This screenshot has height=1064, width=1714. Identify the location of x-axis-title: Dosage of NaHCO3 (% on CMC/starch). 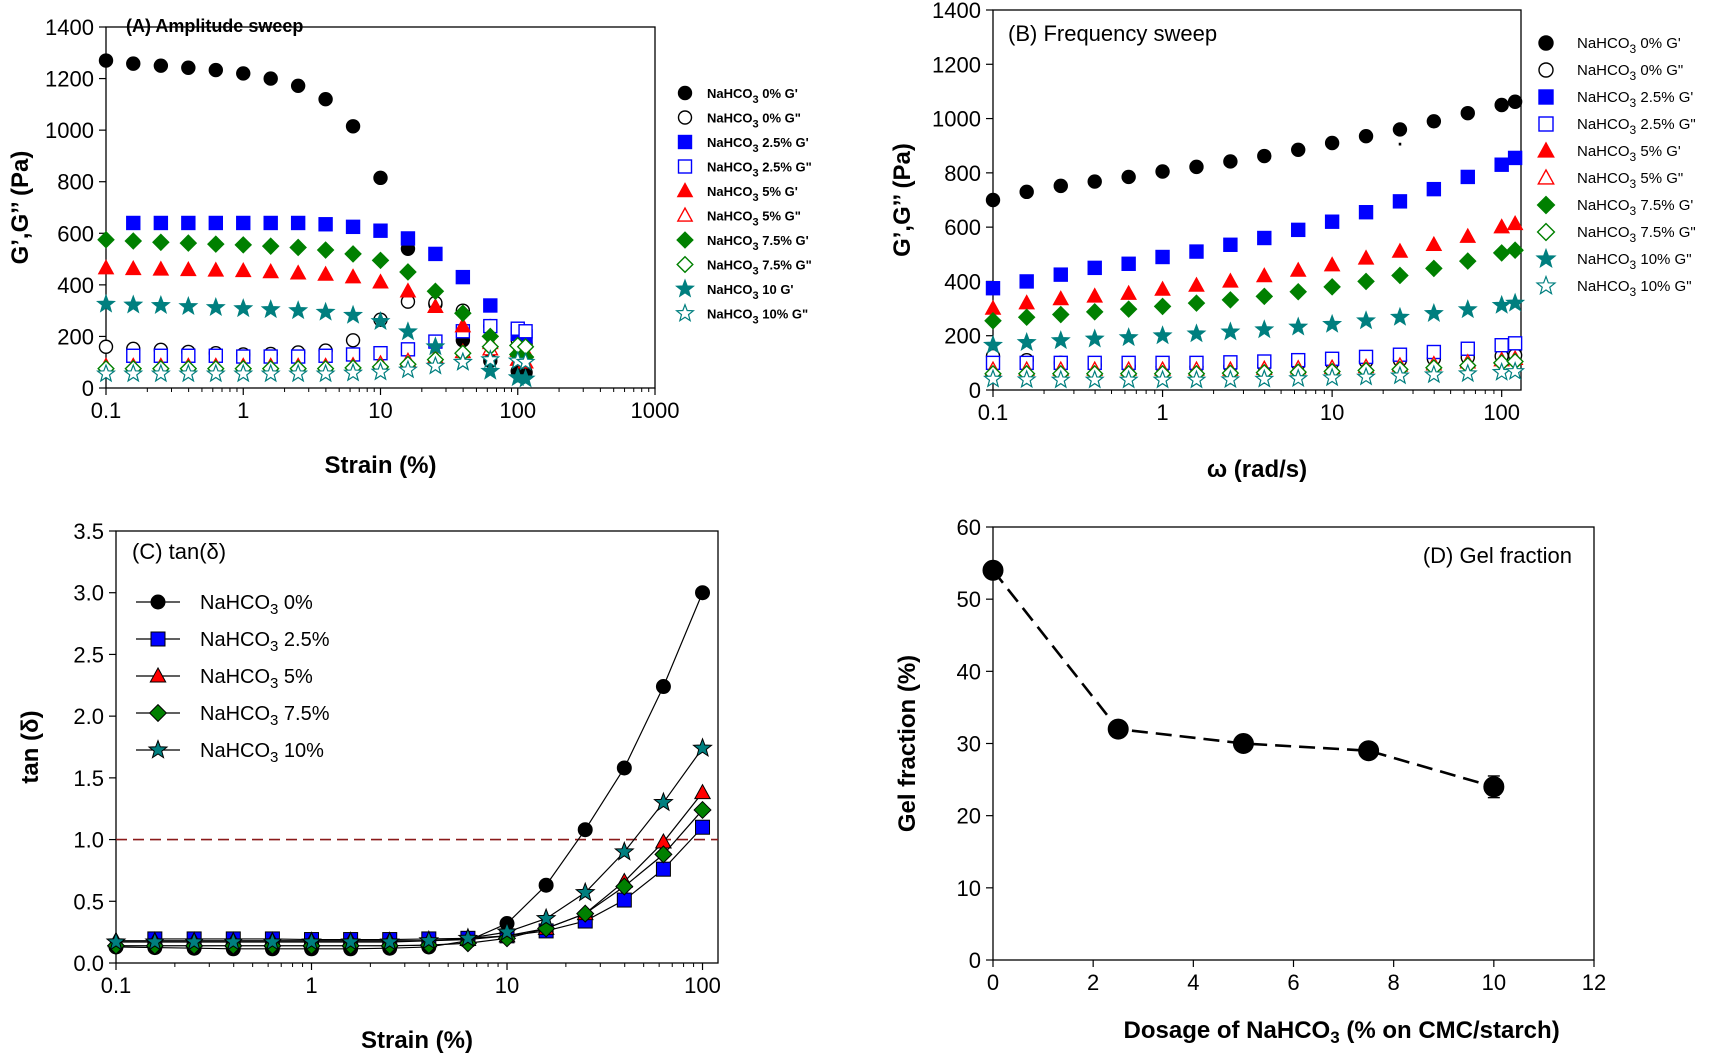
(1342, 1032).